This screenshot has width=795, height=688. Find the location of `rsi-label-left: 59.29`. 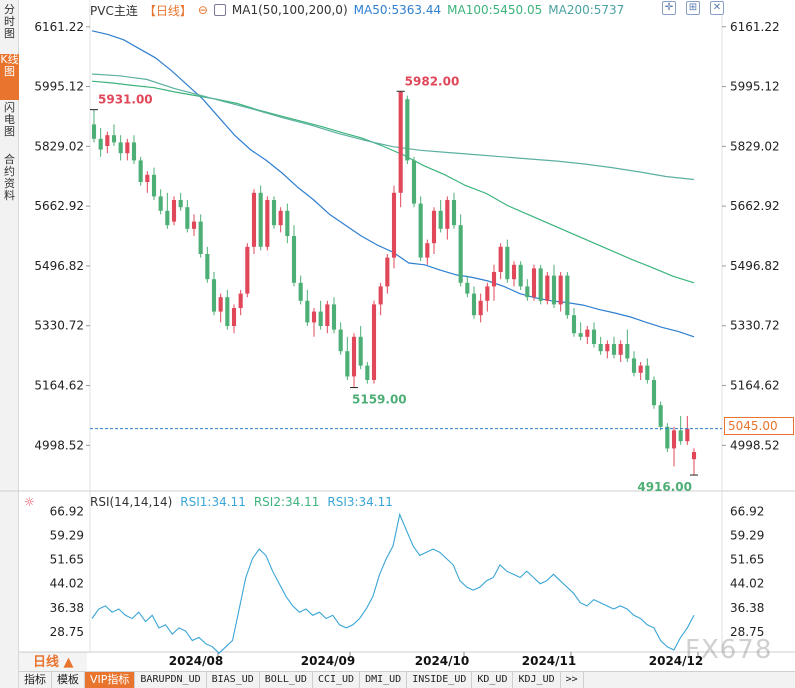

rsi-label-left: 59.29 is located at coordinates (67, 536).